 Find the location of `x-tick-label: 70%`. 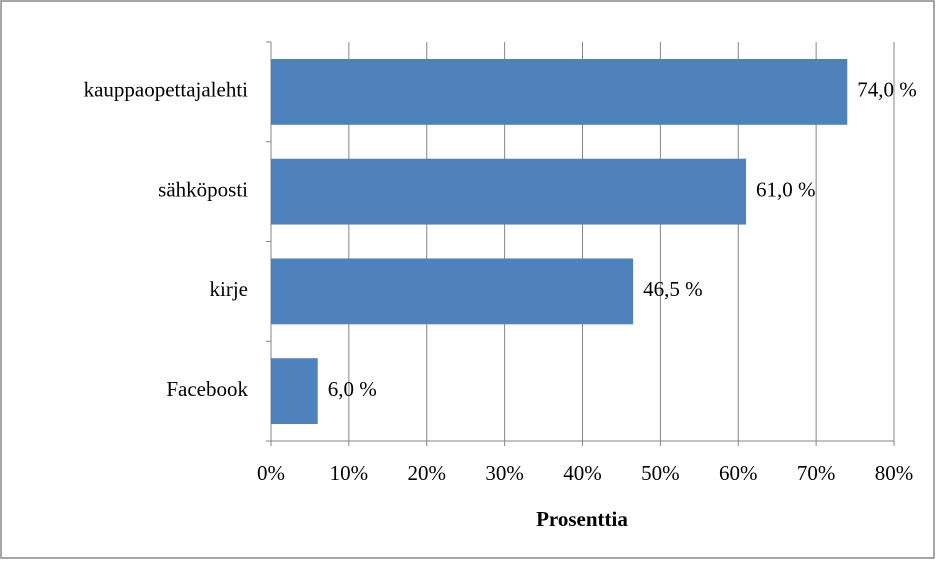

x-tick-label: 70% is located at coordinates (816, 473).